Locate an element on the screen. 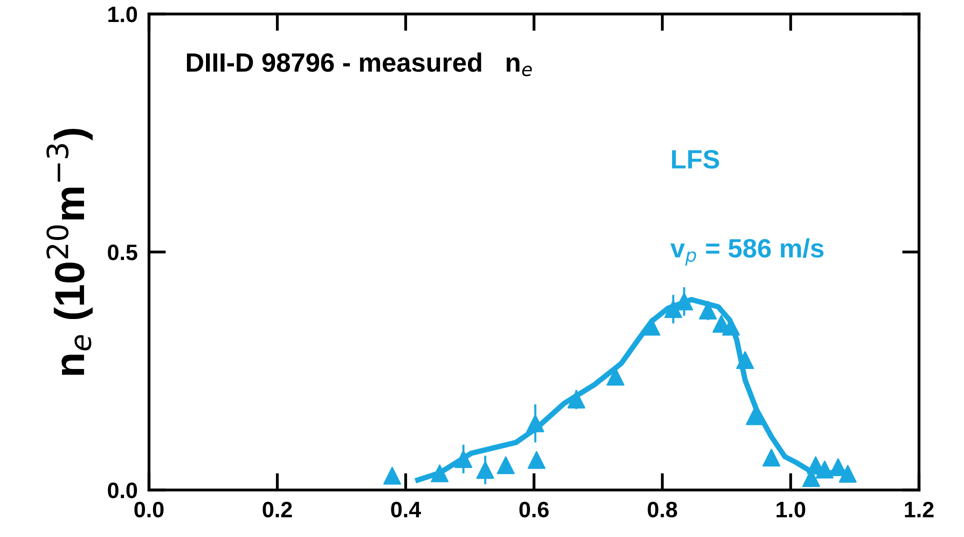  x-tick-label: 0.8 is located at coordinates (663, 510).